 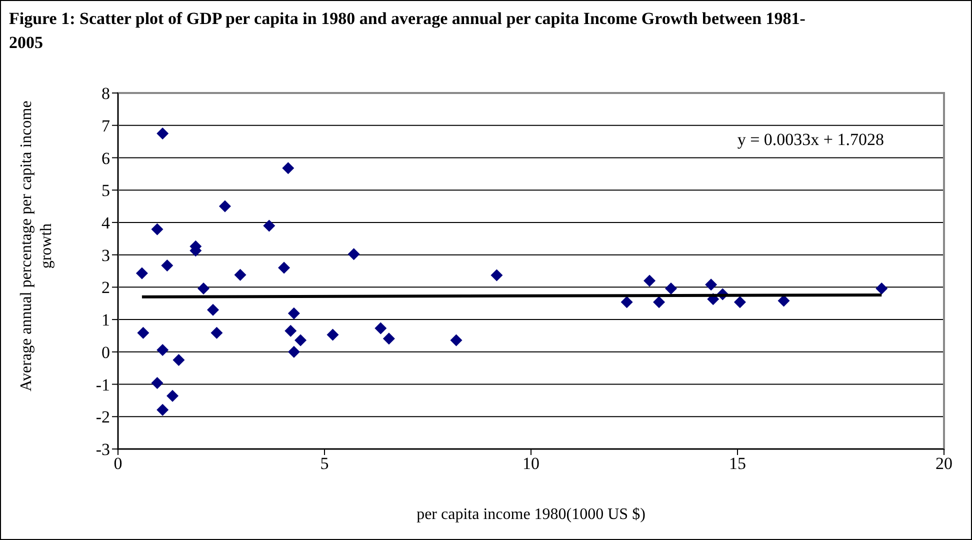 I want to click on x-axis-title: per capita income 1980(1000 US $), so click(x=531, y=514).